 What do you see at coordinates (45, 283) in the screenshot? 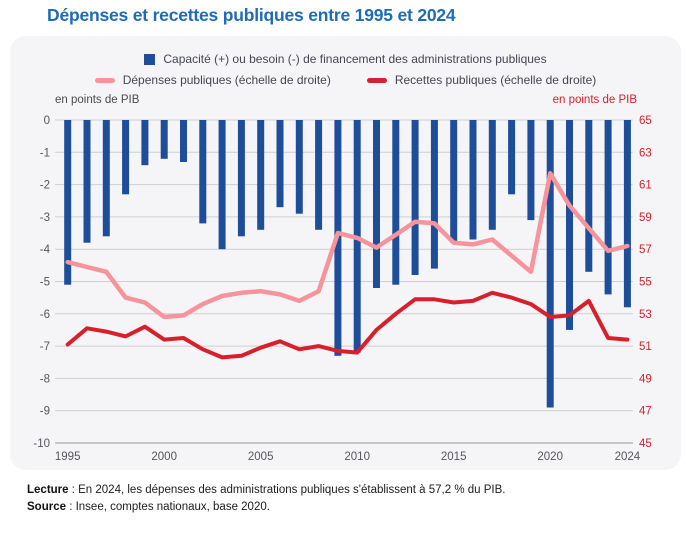
I see `svg-text: -5` at bounding box center [45, 283].